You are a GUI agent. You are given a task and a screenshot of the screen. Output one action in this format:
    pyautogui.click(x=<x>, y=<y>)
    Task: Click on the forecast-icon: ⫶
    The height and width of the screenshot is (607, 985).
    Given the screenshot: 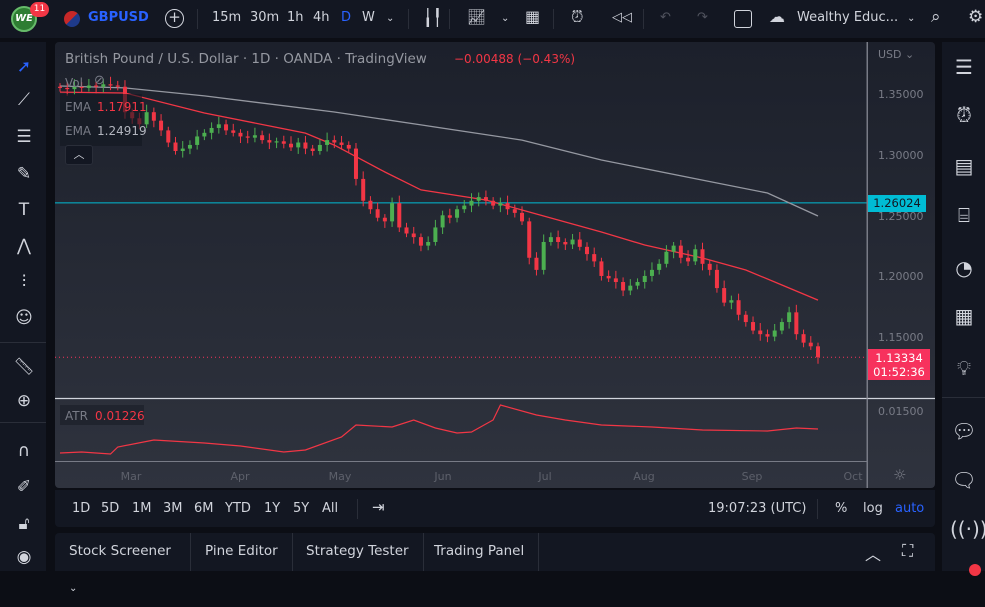 What is the action you would take?
    pyautogui.click(x=24, y=282)
    